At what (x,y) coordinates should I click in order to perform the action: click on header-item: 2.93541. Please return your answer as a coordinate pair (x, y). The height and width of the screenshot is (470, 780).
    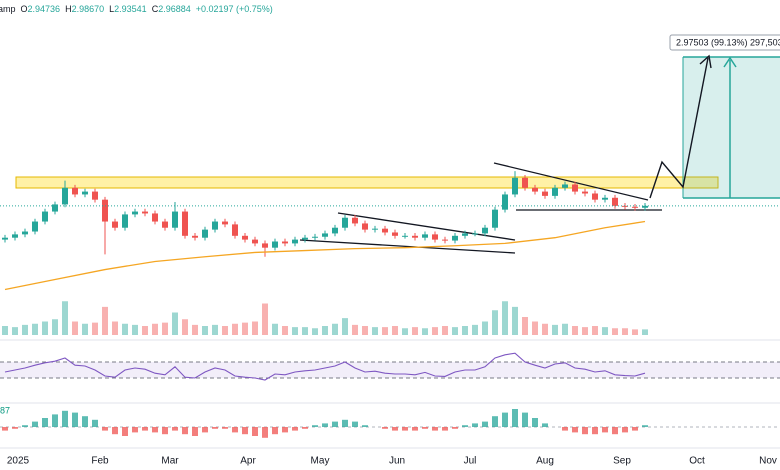
    Looking at the image, I should click on (130, 9).